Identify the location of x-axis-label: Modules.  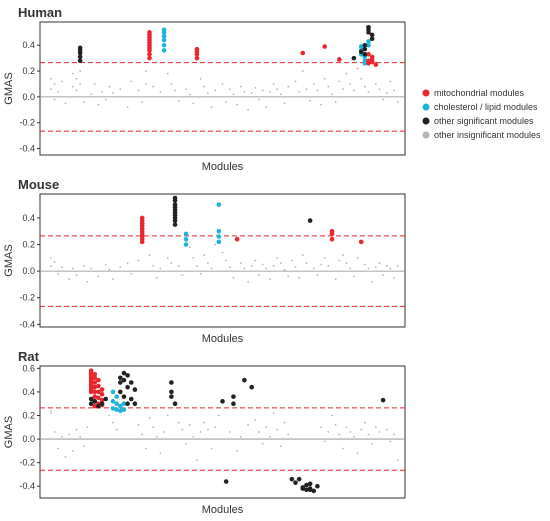
(223, 339).